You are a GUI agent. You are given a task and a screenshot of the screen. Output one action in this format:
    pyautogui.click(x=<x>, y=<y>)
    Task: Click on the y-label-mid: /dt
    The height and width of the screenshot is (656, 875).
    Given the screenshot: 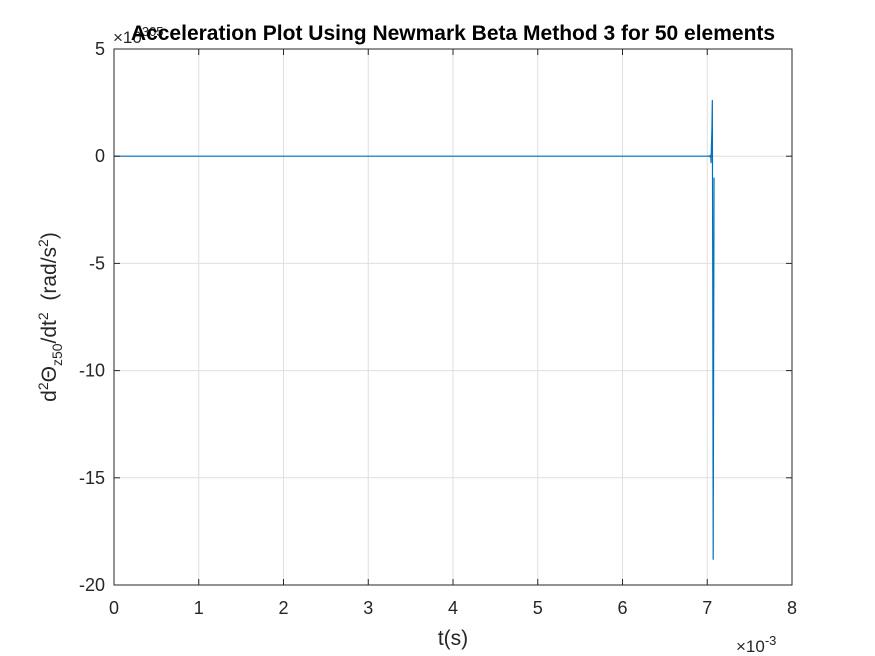 What is the action you would take?
    pyautogui.click(x=49, y=332)
    